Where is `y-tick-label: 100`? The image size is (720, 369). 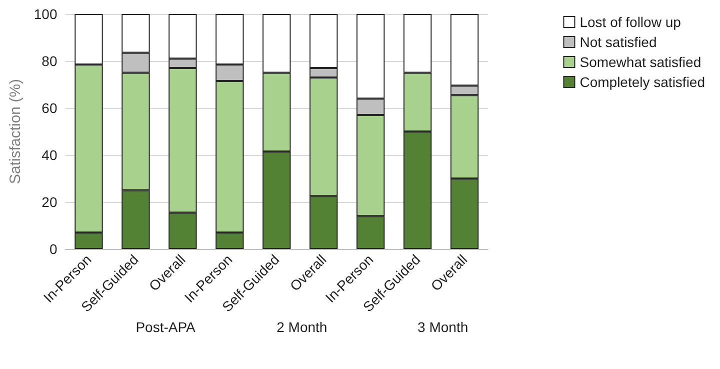
y-tick-label: 100 is located at coordinates (46, 14).